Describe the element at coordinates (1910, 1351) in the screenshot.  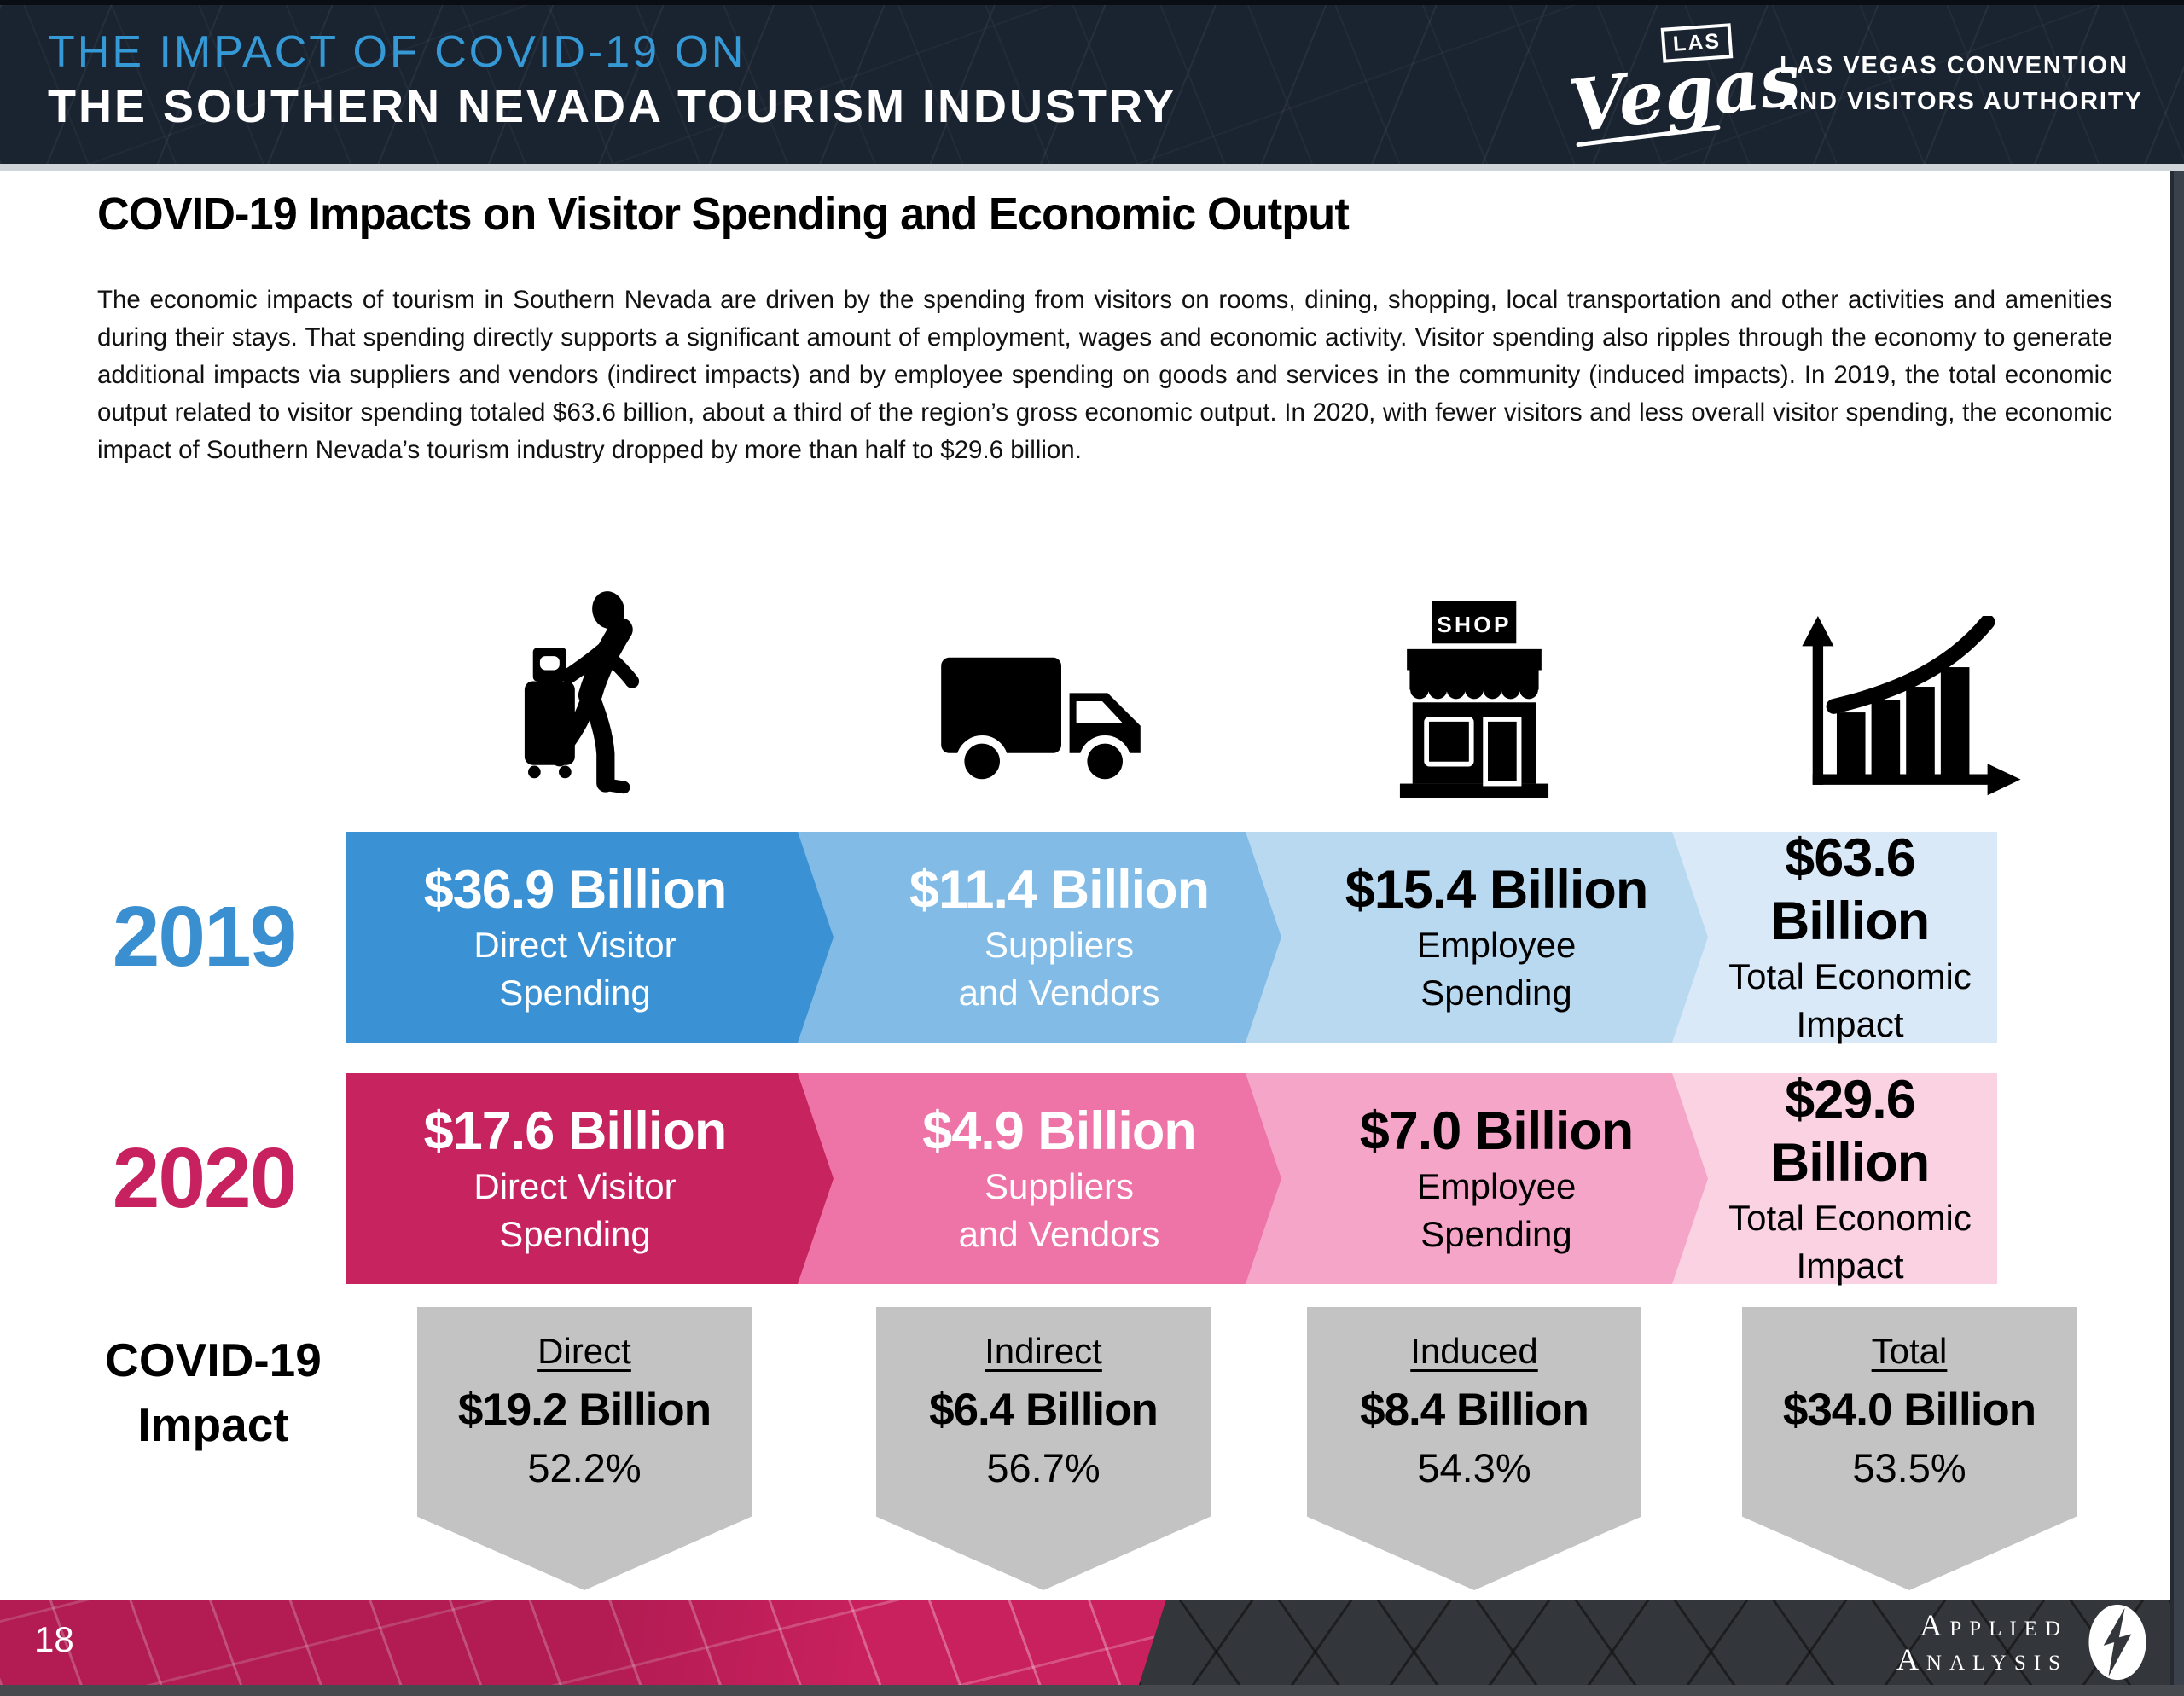
I see `badge-name: Total` at that location.